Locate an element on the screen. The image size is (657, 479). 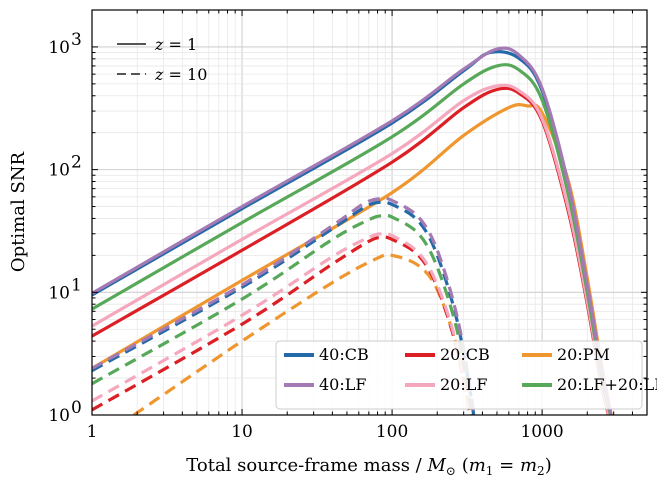
x-tick-label: 1000 is located at coordinates (541, 432).